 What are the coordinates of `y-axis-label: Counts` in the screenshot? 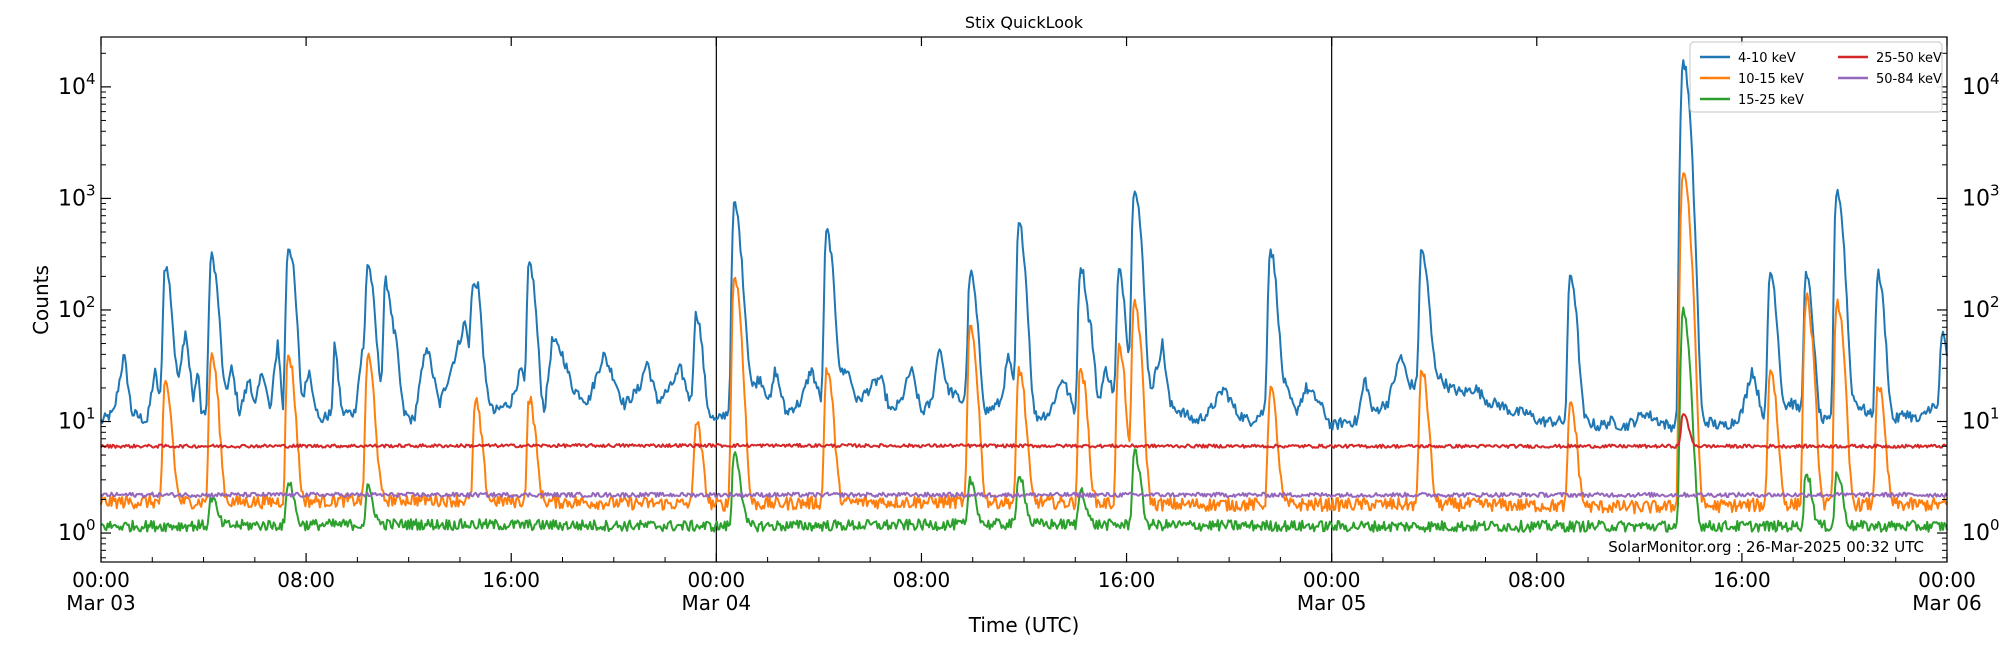 It's located at (41, 300).